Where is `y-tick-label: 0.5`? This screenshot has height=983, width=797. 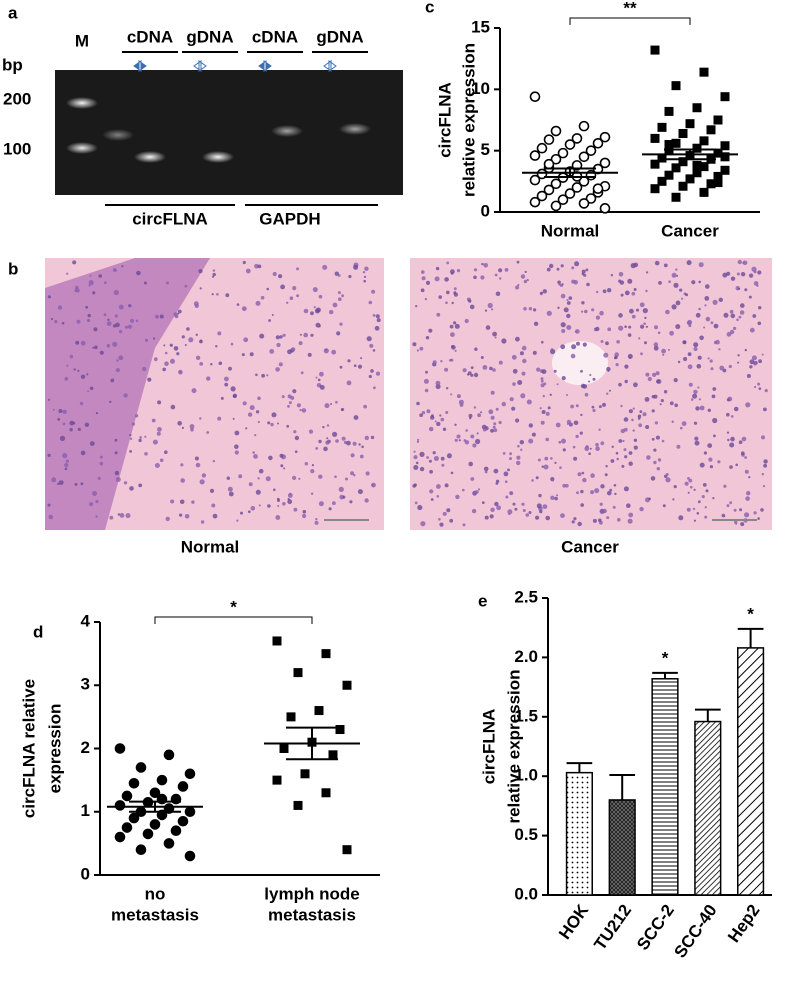
y-tick-label: 0.5 is located at coordinates (526, 834).